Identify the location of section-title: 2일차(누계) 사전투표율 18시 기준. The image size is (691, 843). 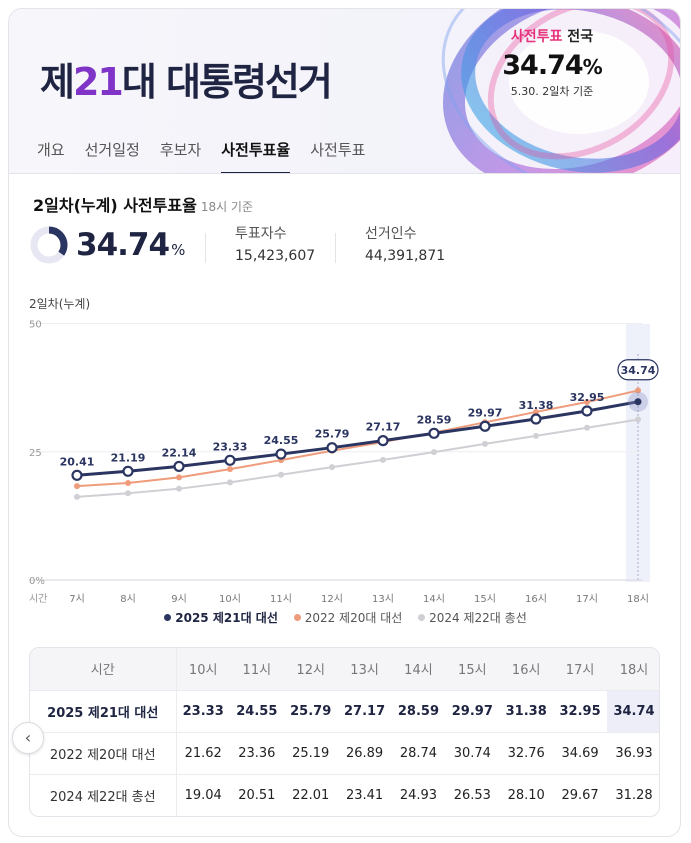
(143, 205).